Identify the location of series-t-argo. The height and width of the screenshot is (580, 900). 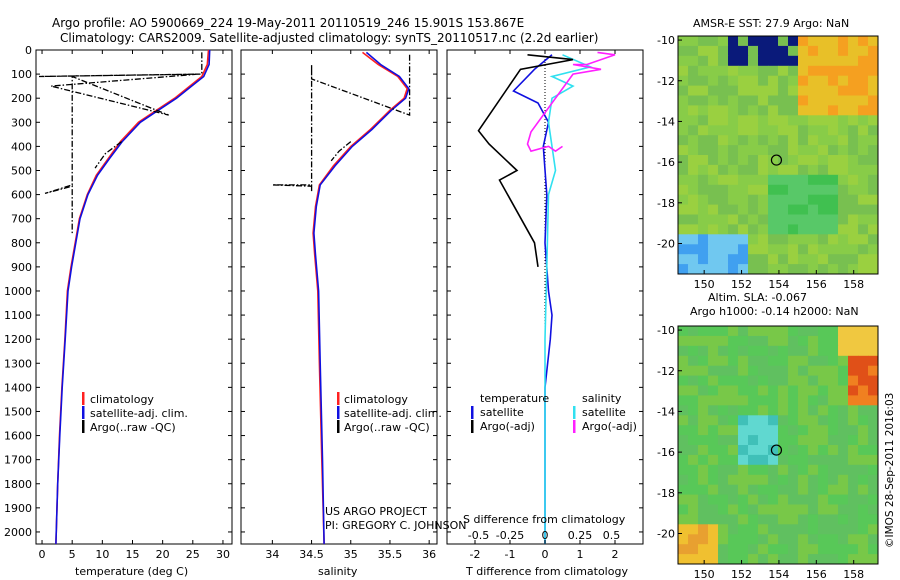
(525, 161).